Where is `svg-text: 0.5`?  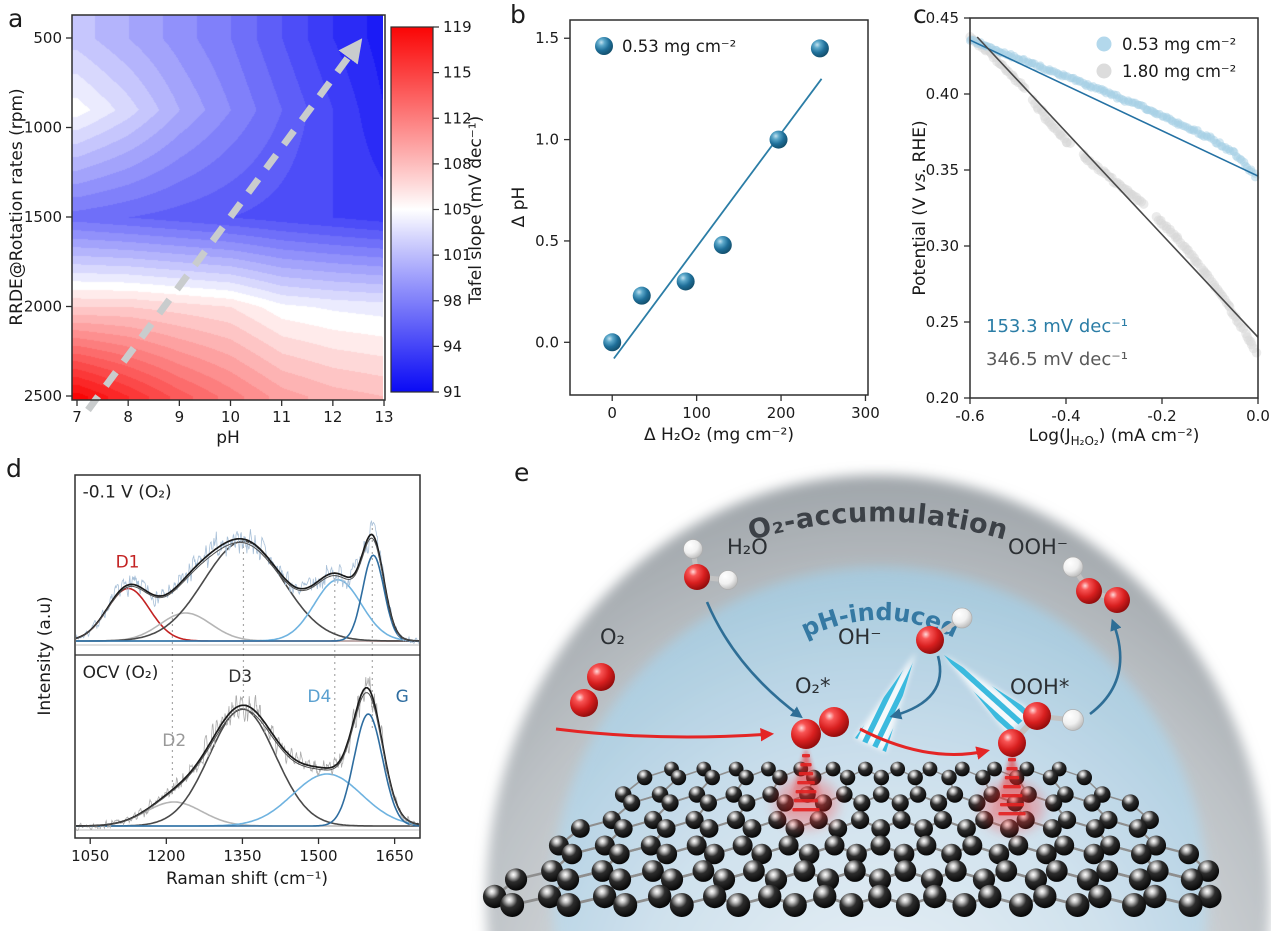 svg-text: 0.5 is located at coordinates (547, 241).